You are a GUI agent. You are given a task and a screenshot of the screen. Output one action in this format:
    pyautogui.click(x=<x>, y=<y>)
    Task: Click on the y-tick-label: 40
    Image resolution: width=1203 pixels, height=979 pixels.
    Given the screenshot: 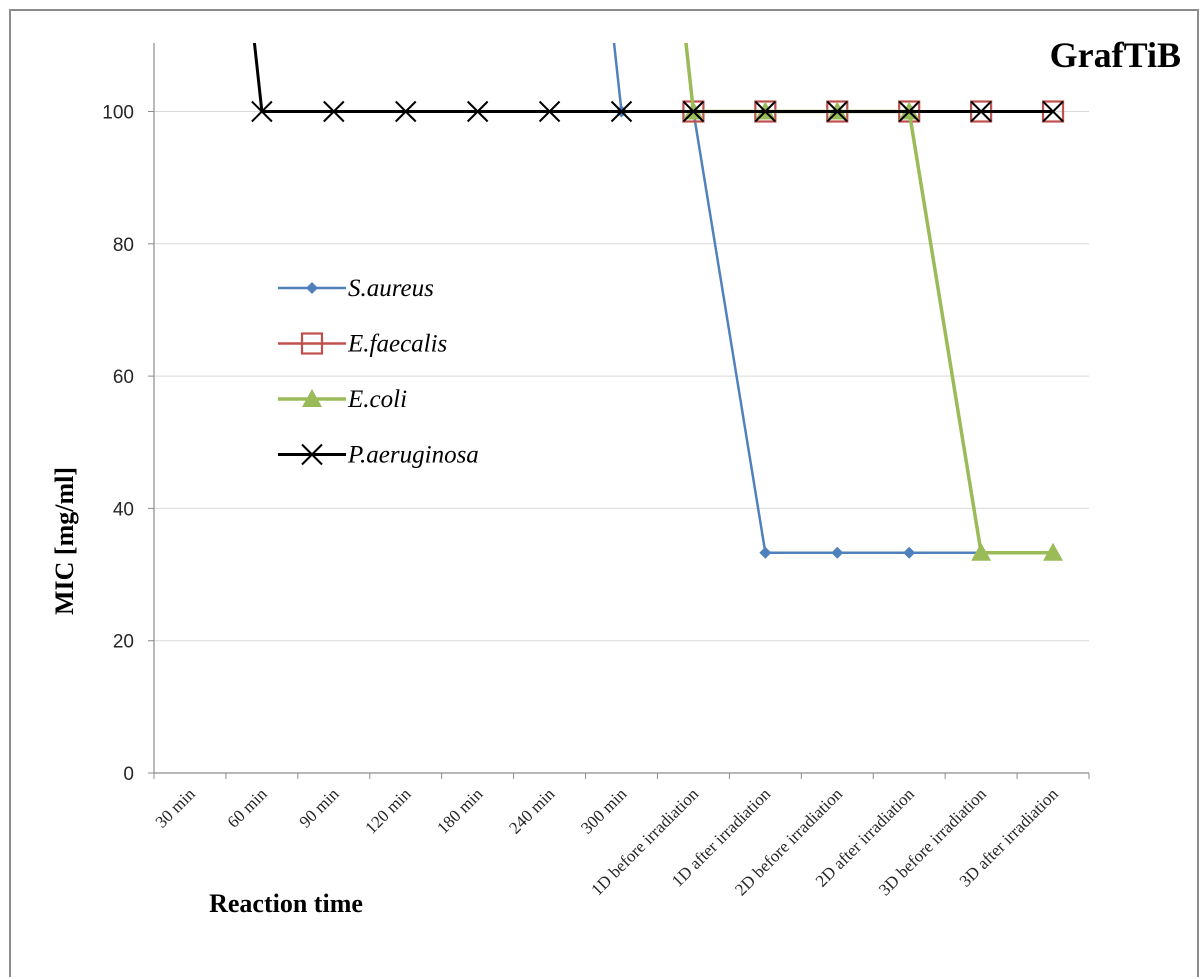 What is the action you would take?
    pyautogui.click(x=123, y=509)
    